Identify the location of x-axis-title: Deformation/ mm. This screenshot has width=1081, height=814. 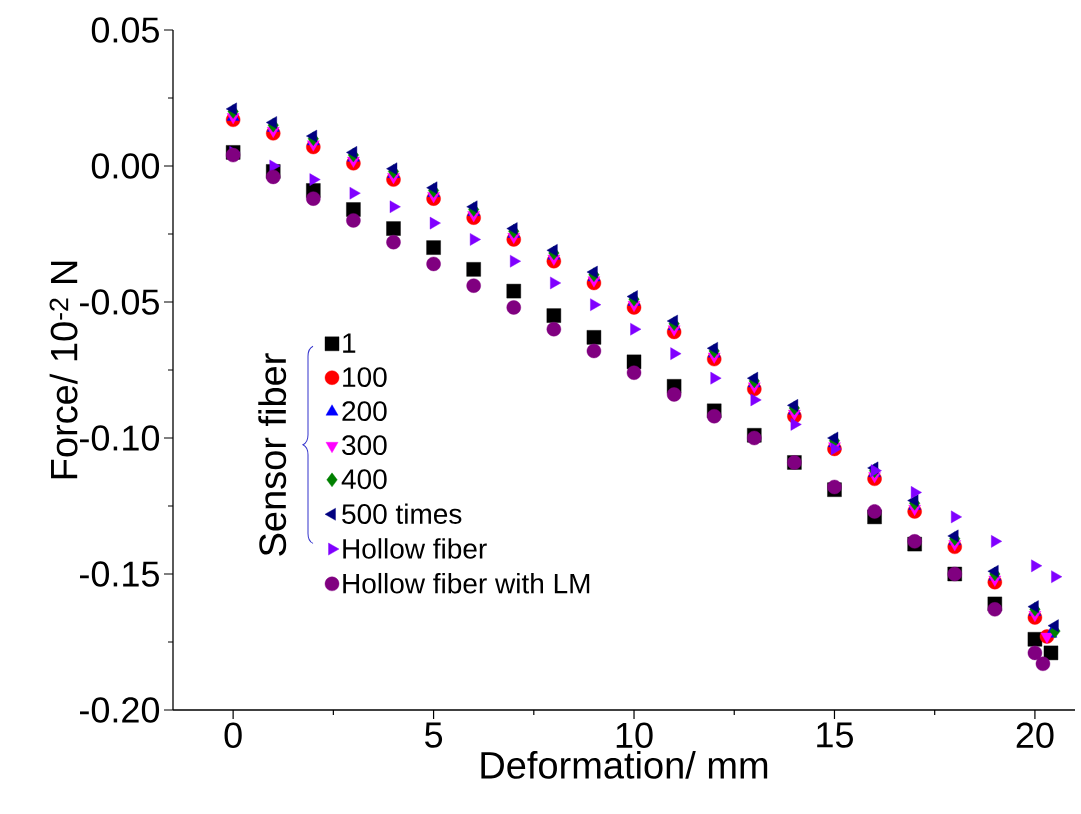
(624, 764).